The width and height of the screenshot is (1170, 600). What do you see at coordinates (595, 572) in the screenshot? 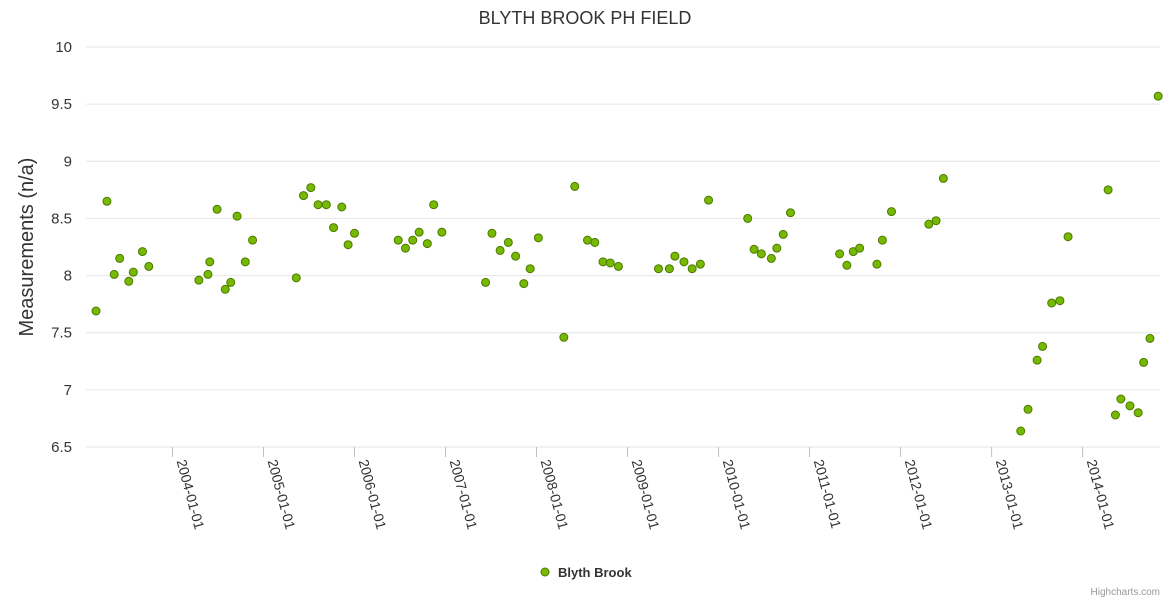
I see `legend-item-blyth-brook: Blyth Brook` at bounding box center [595, 572].